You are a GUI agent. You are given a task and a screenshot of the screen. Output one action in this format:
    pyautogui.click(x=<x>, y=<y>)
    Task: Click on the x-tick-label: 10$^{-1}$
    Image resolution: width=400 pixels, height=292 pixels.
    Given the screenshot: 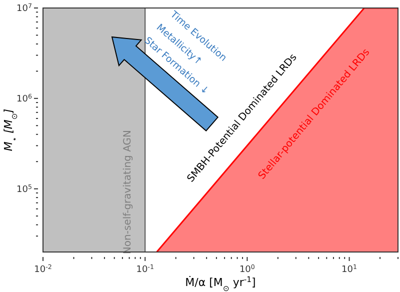 What is the action you would take?
    pyautogui.click(x=145, y=269)
    